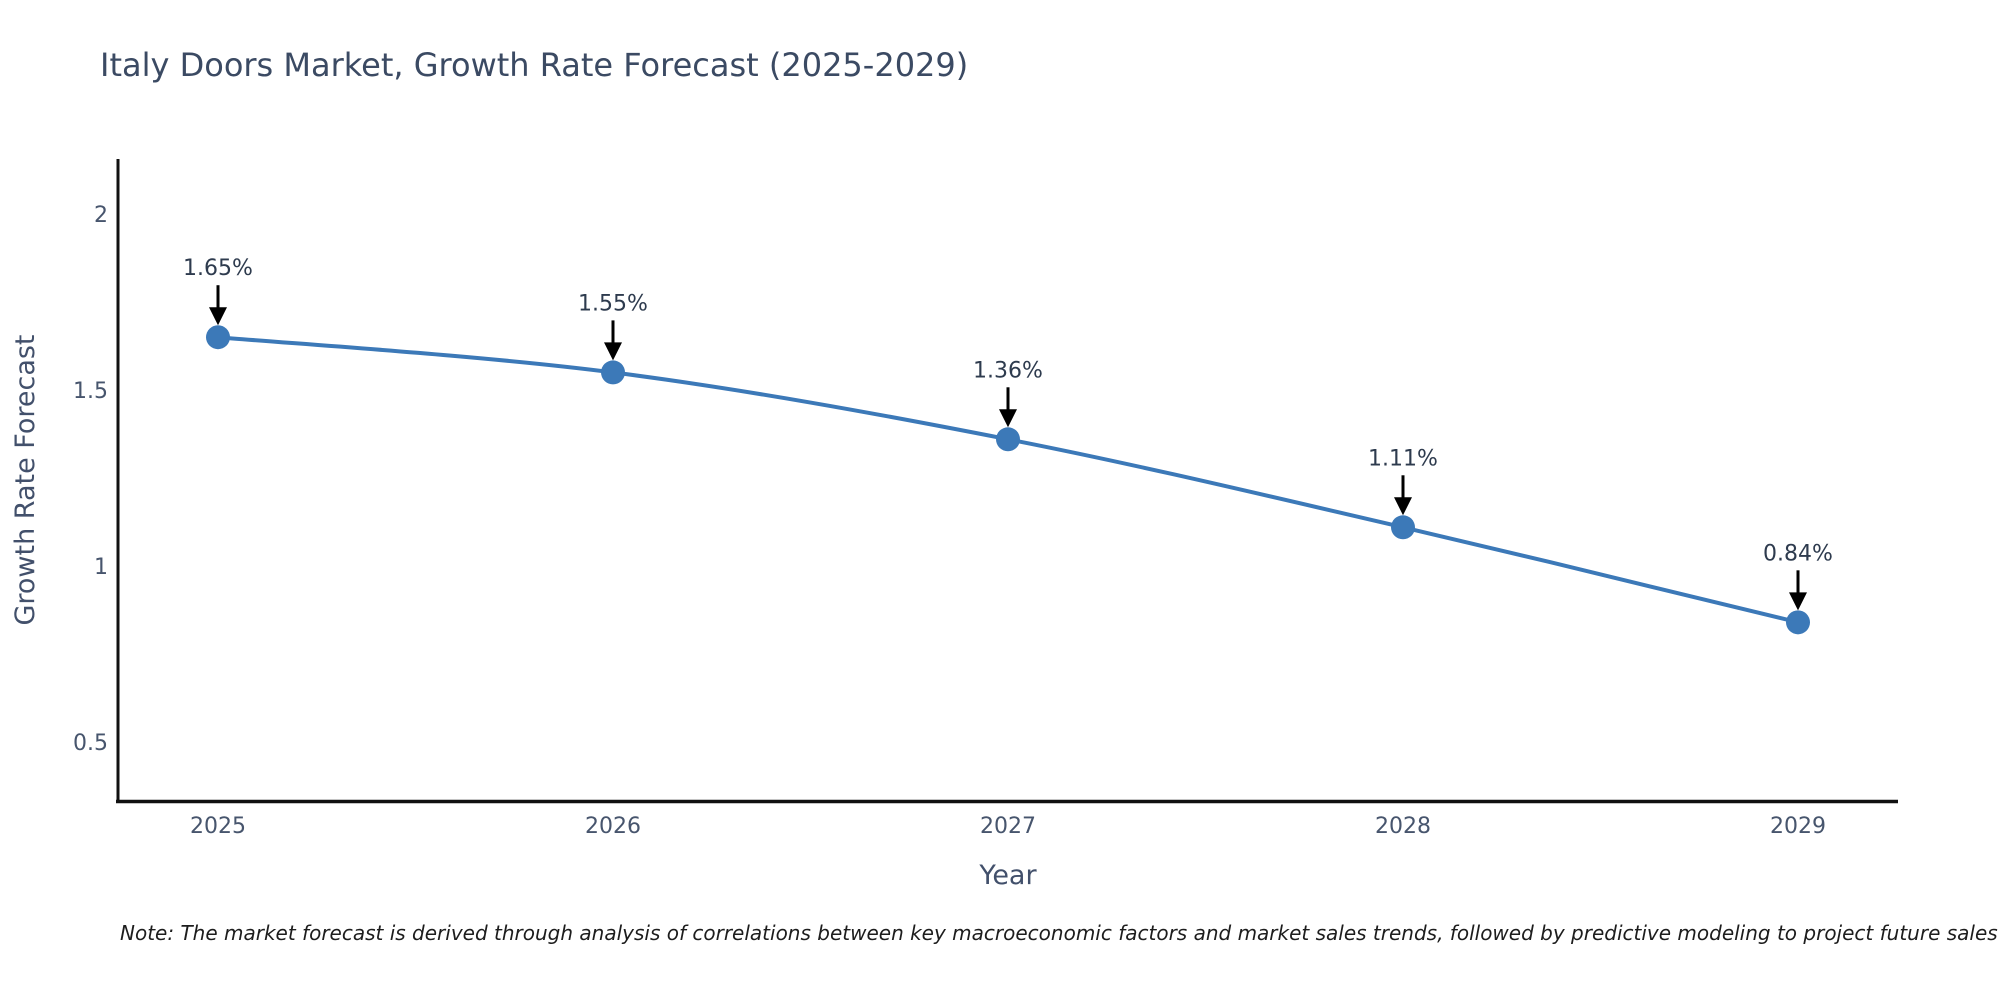 This screenshot has height=1000, width=2000. Describe the element at coordinates (1403, 826) in the screenshot. I see `x-tick-label: 2028` at that location.